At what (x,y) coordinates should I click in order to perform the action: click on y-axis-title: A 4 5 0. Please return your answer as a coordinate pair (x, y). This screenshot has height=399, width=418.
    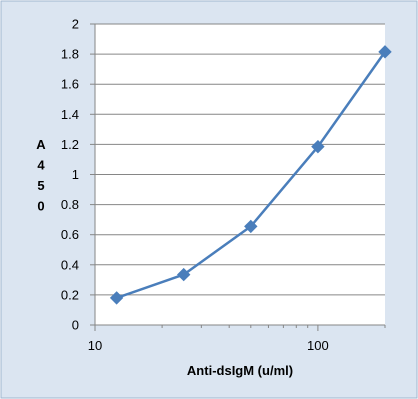
    Looking at the image, I should click on (41, 175).